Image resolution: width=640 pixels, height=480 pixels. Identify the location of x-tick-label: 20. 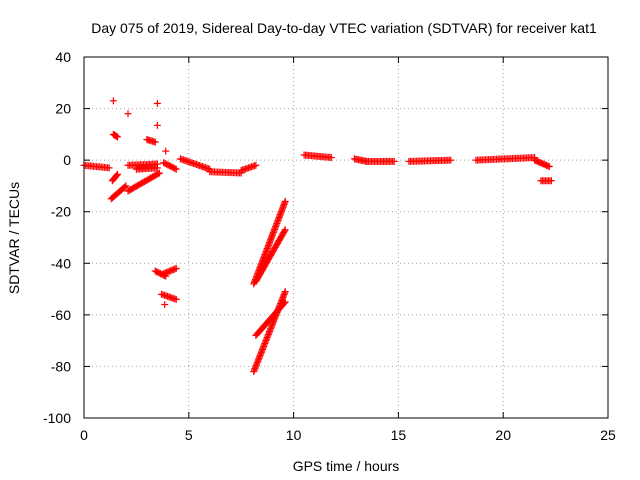
(503, 435).